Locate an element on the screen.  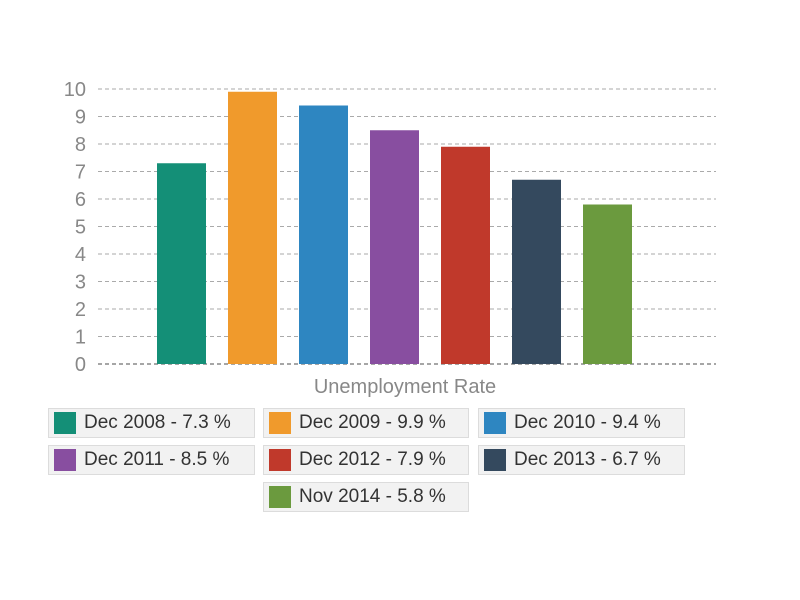
legend-item: Dec 2012 - 7.9 % is located at coordinates (366, 460).